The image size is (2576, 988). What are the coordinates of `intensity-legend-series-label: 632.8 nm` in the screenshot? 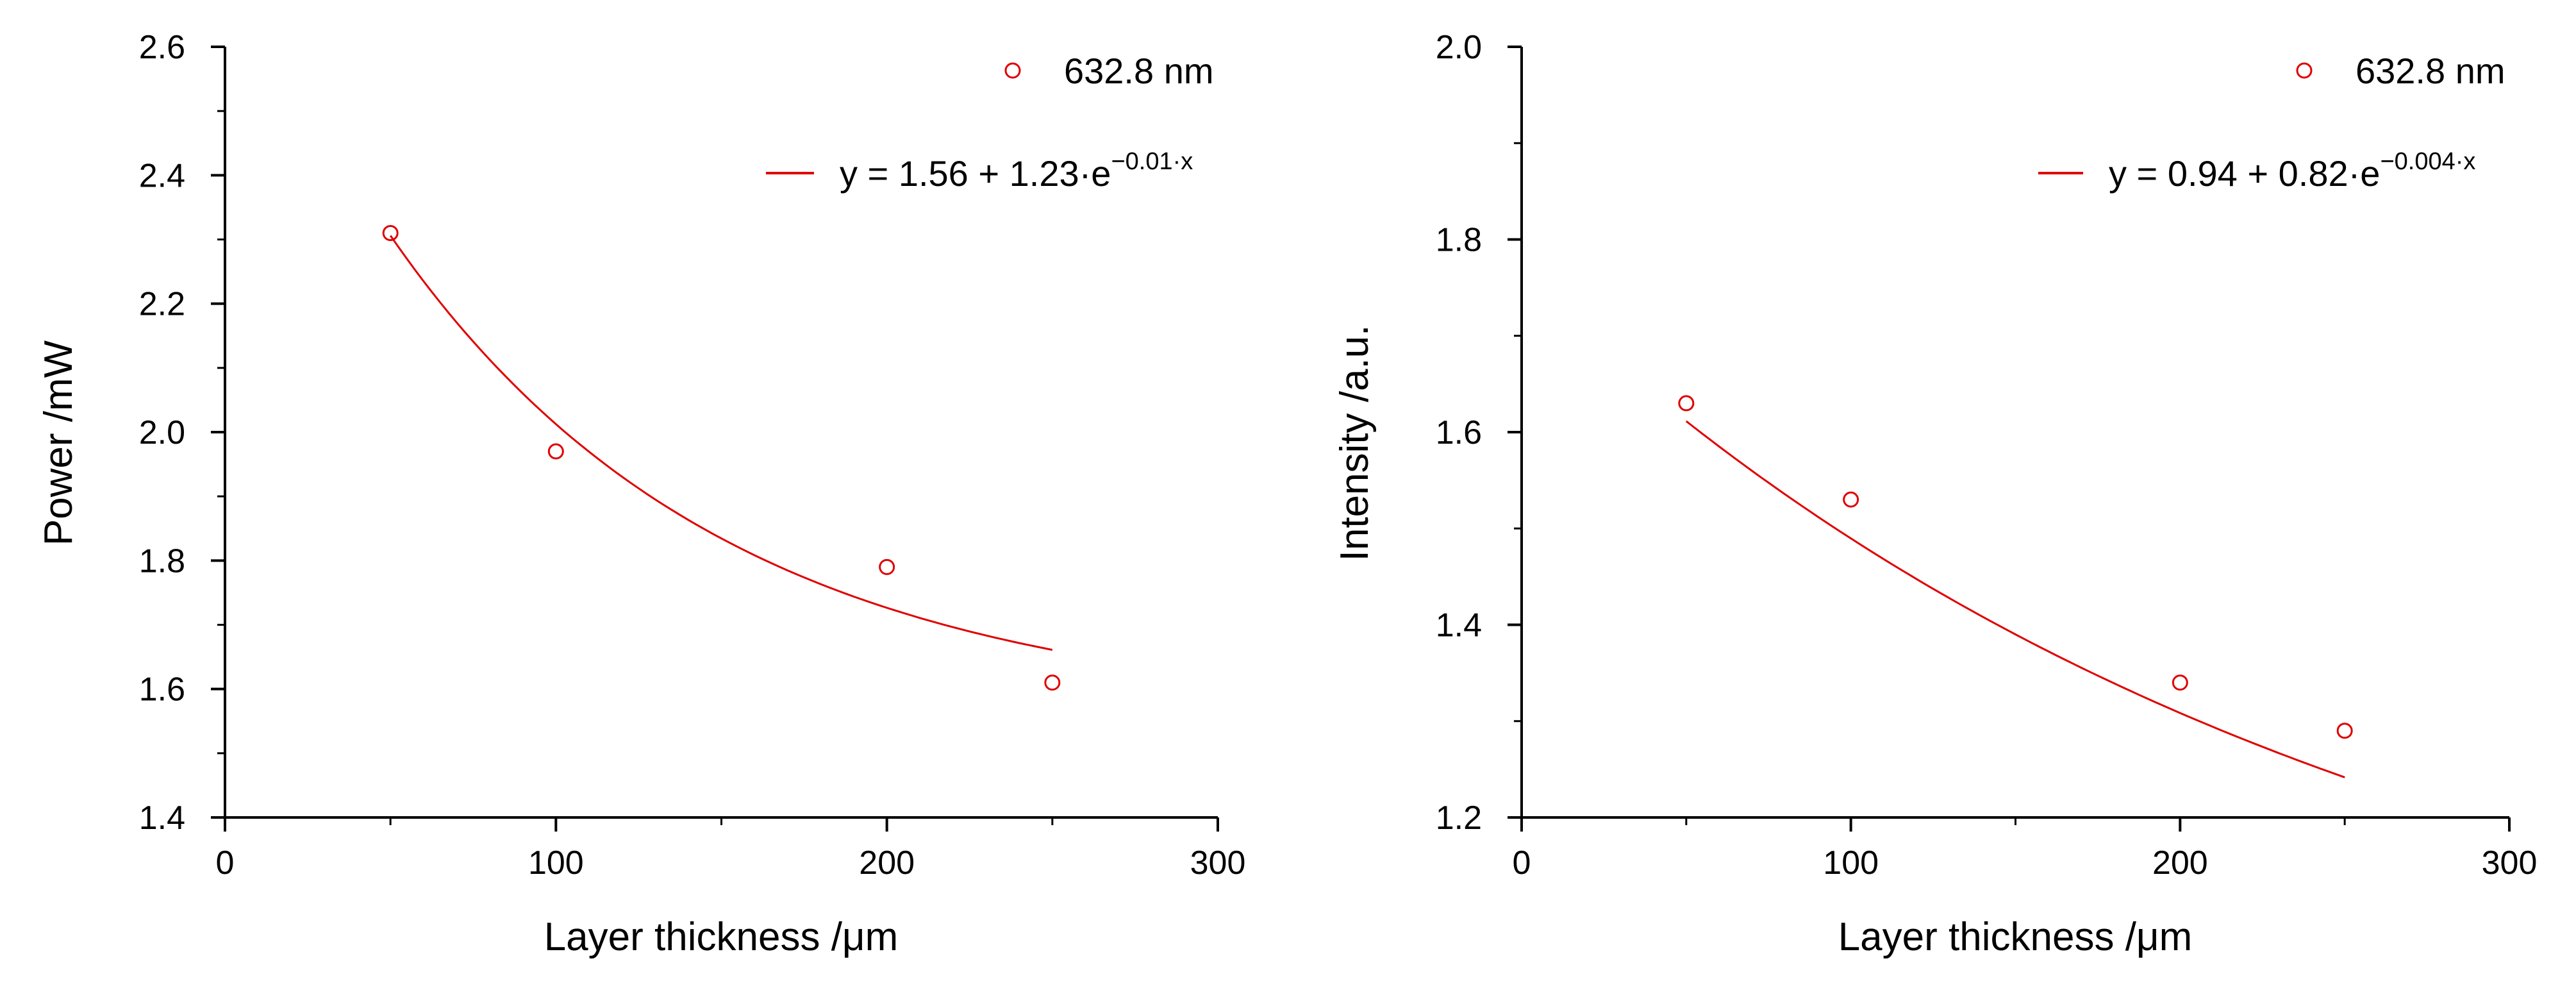 It's located at (2430, 71).